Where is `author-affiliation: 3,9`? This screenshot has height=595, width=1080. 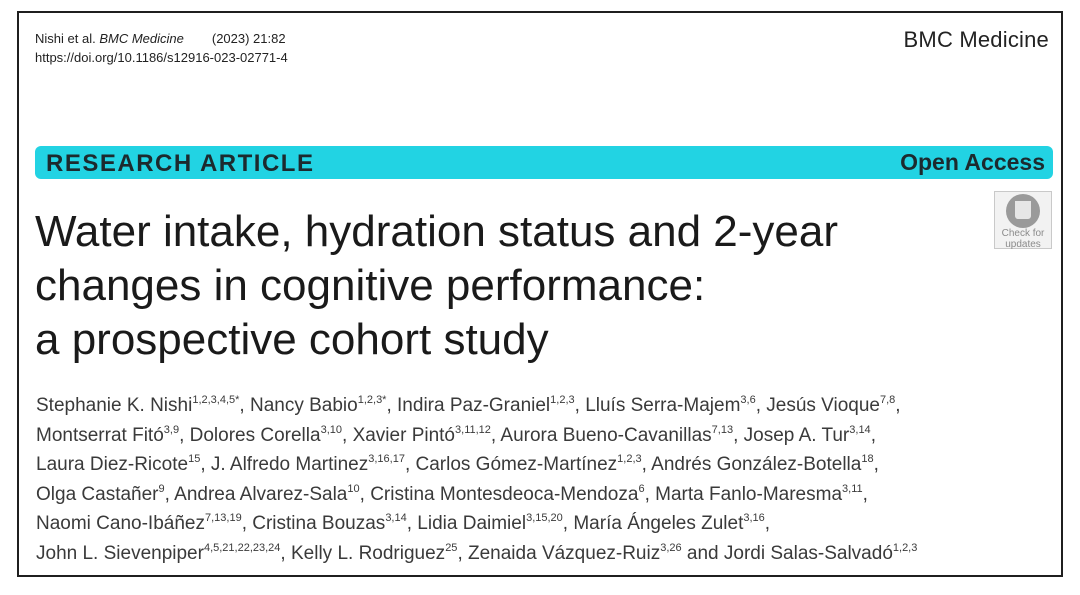
author-affiliation: 3,9 is located at coordinates (171, 429).